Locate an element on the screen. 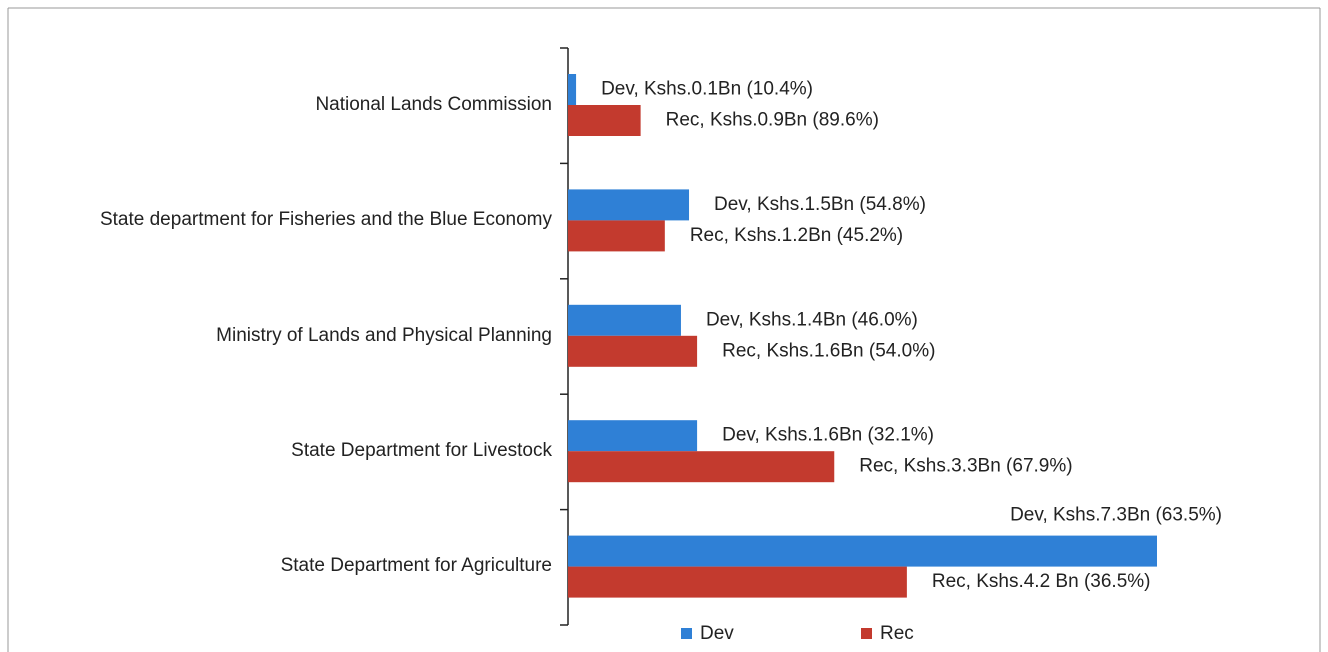  data-label: Rec, Kshs.1.2Bn (45.2%) is located at coordinates (796, 235).